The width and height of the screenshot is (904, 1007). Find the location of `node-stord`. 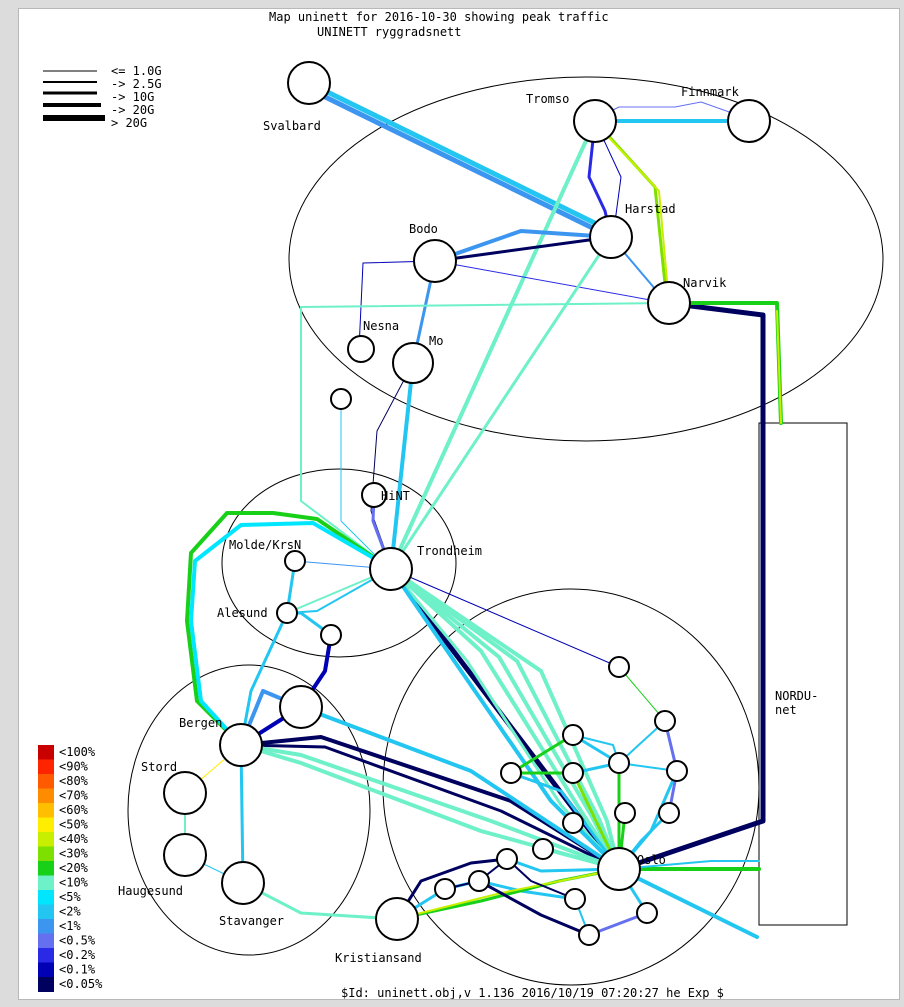

node-stord is located at coordinates (185, 793).